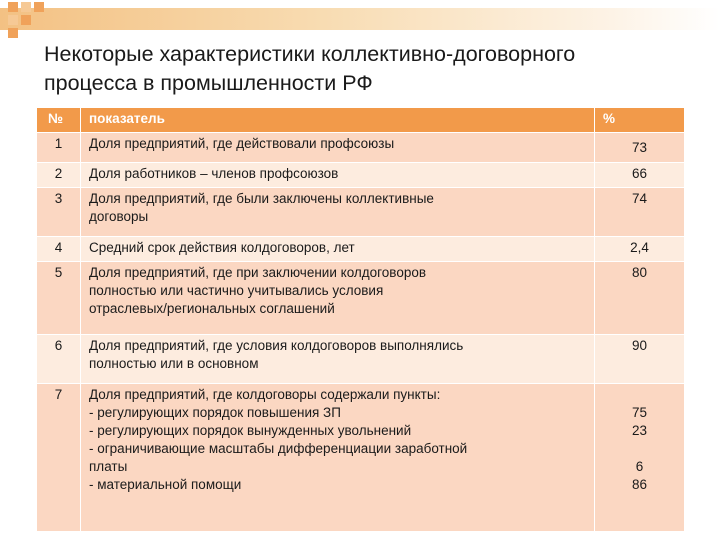  I want to click on indicator-text: Средний срок действия колдоговоров, лет, so click(222, 247).